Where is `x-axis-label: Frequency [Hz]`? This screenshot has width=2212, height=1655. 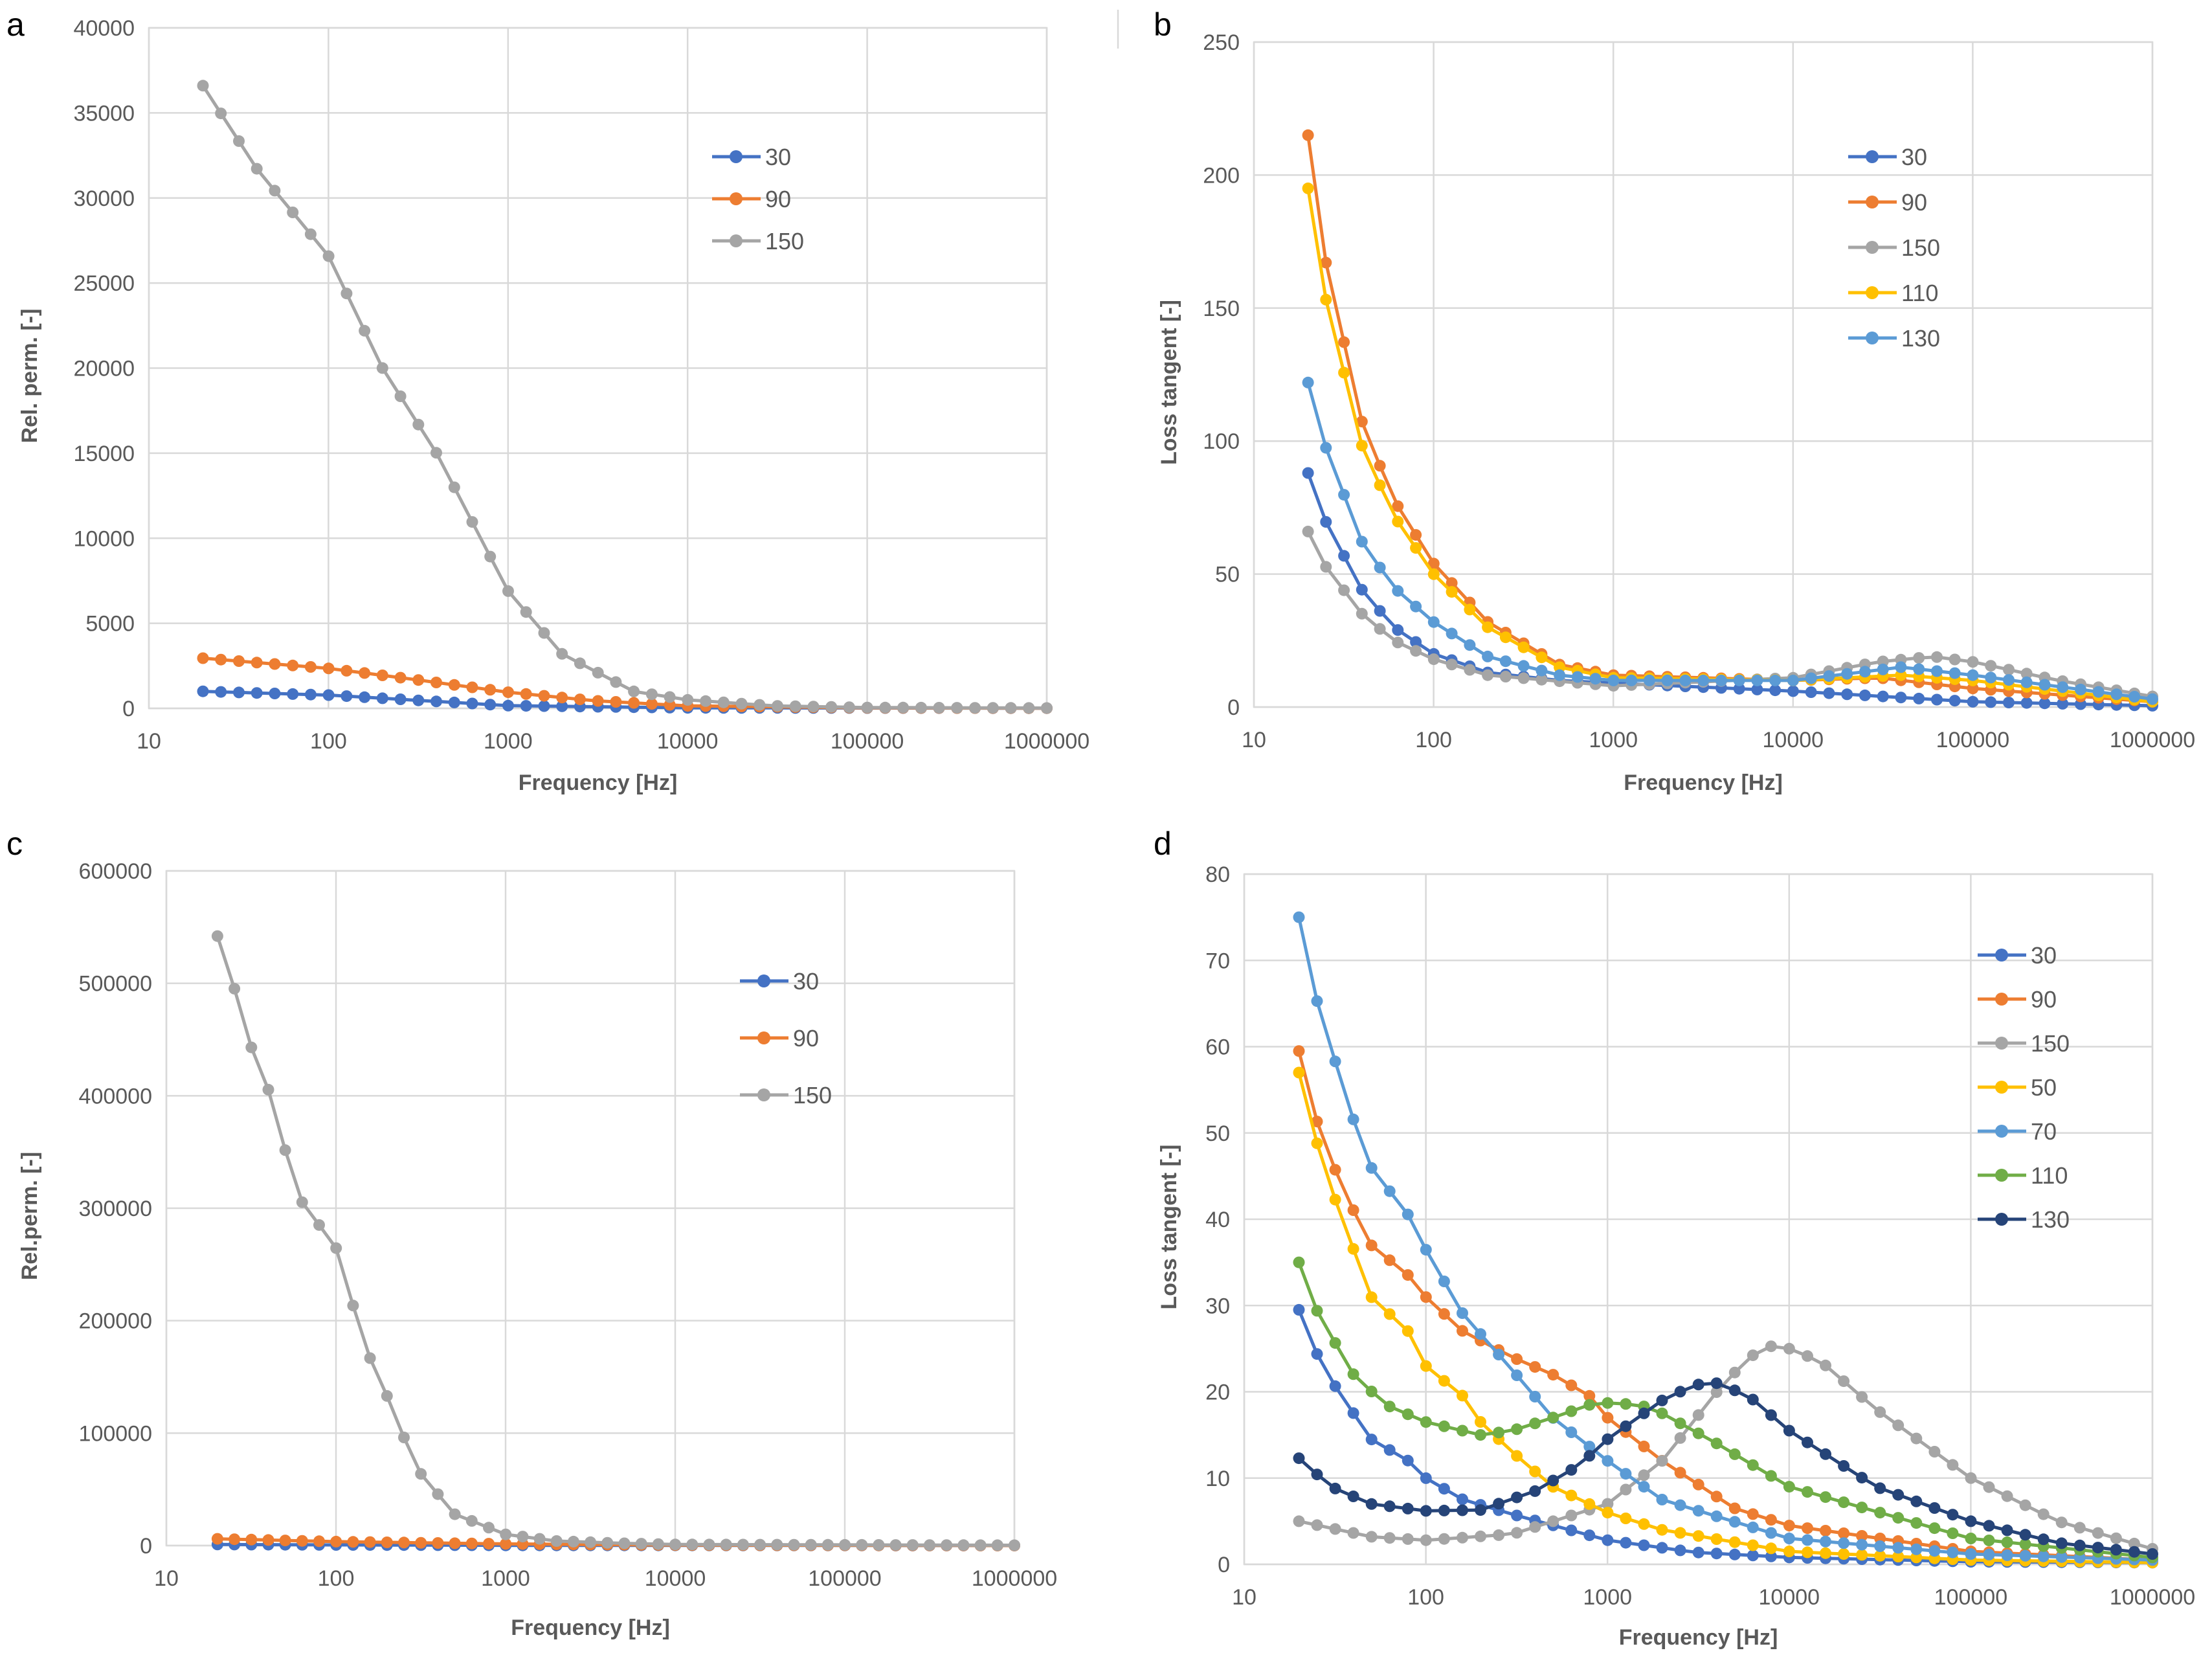 x-axis-label: Frequency [Hz] is located at coordinates (1704, 783).